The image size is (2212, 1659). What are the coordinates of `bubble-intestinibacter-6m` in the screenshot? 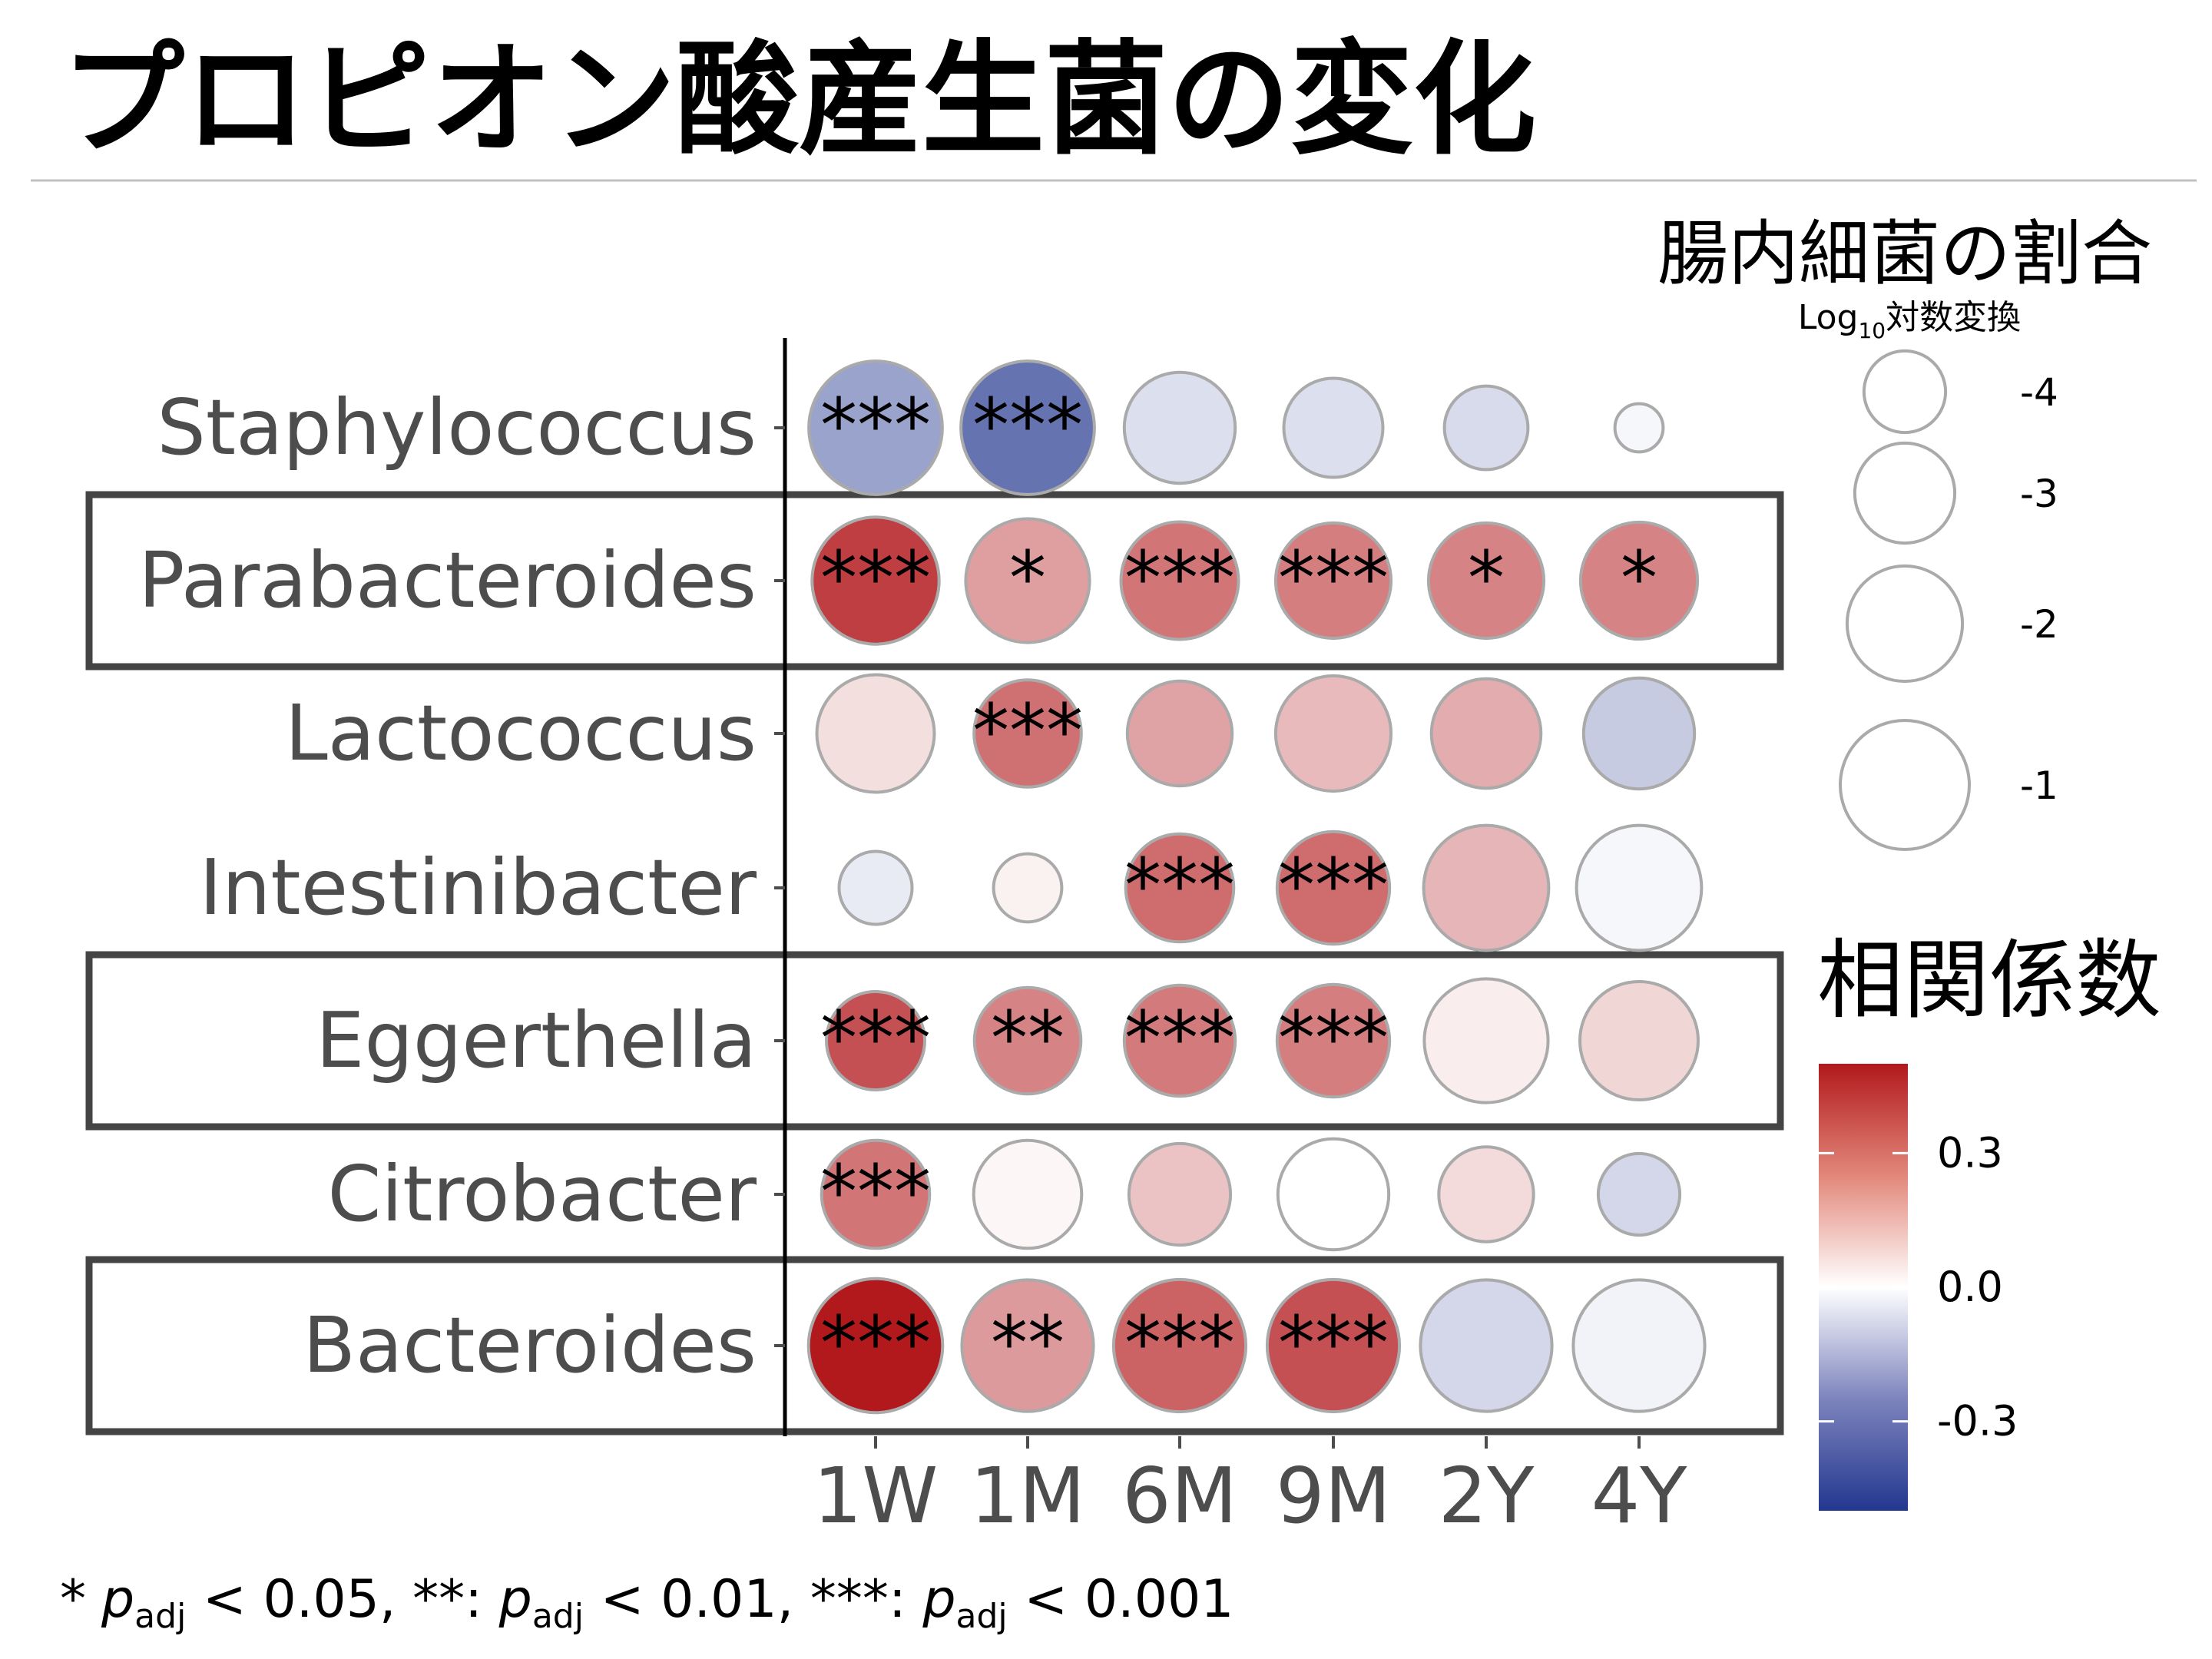 It's located at (1180, 888).